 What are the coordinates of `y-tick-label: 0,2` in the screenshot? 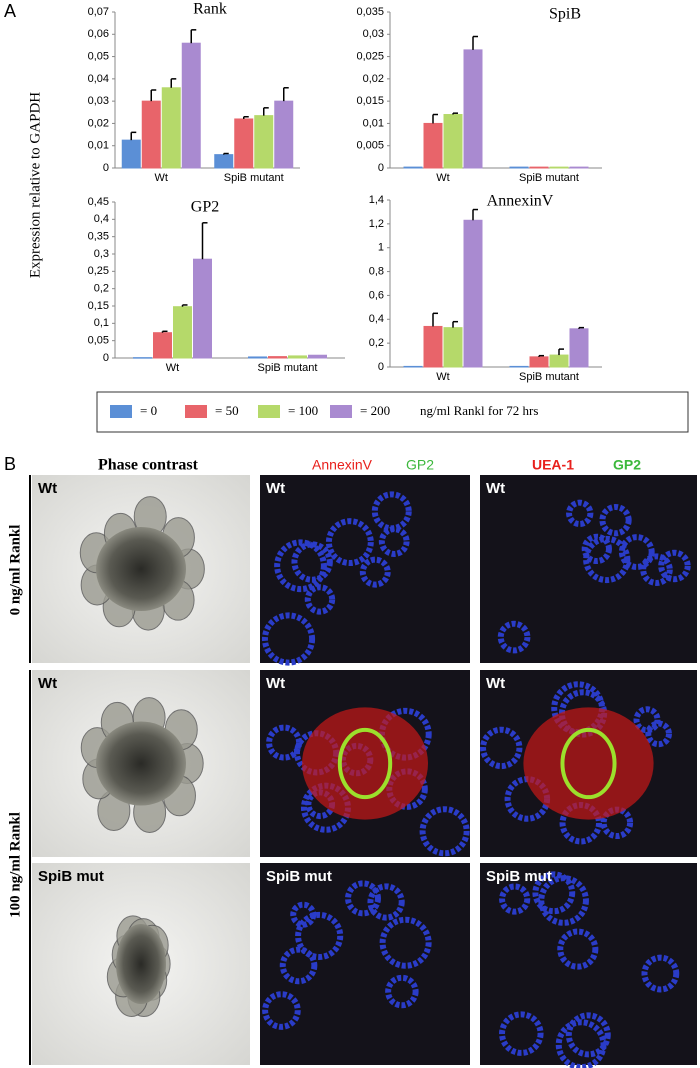 It's located at (101, 289).